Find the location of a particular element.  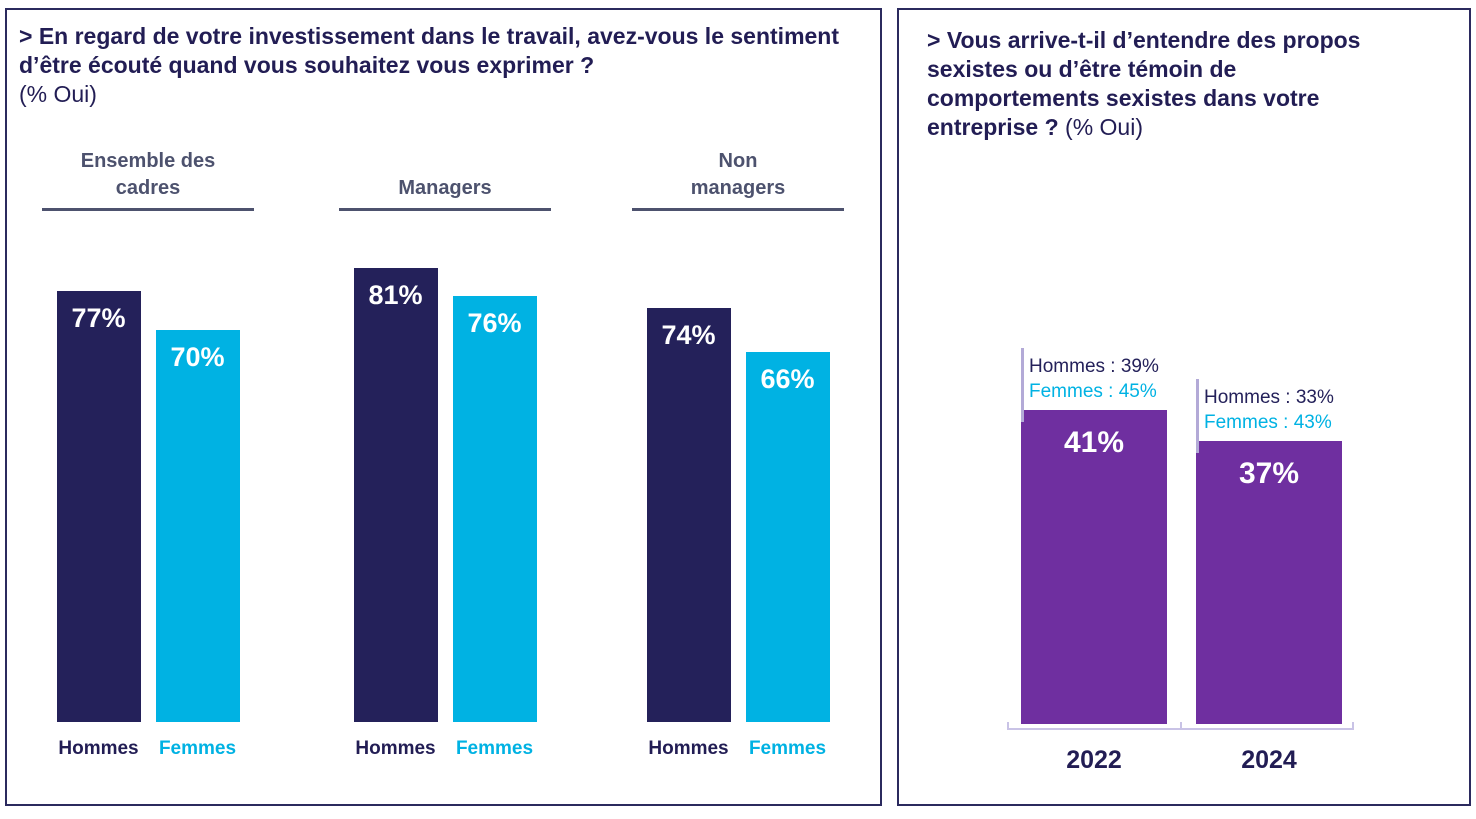

annotation-femmes: Femmes : 45% is located at coordinates (1093, 392).